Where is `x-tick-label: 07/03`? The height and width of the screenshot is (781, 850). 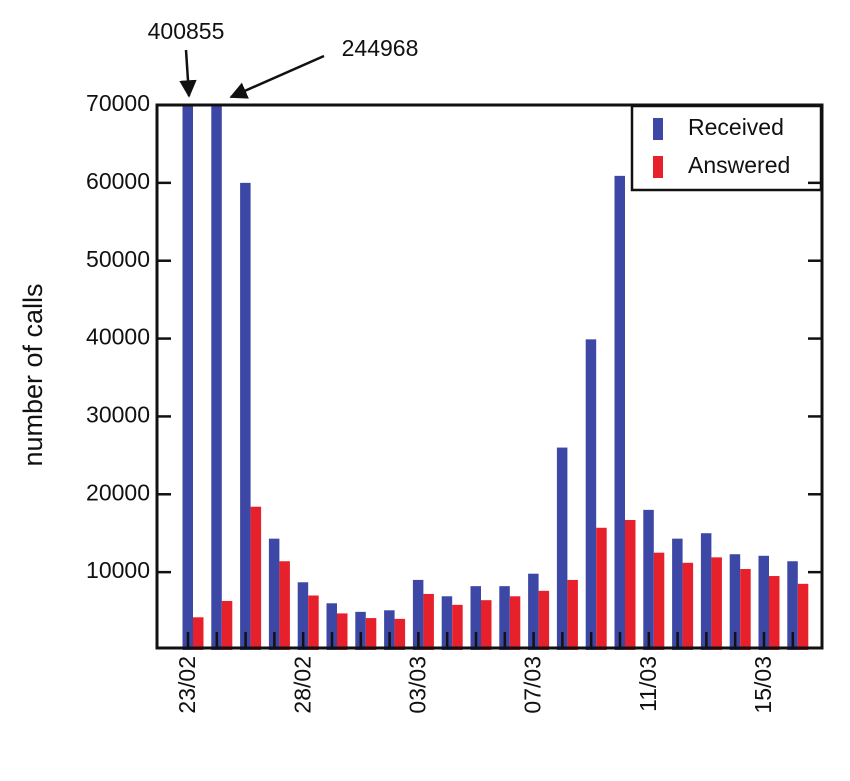 x-tick-label: 07/03 is located at coordinates (533, 685).